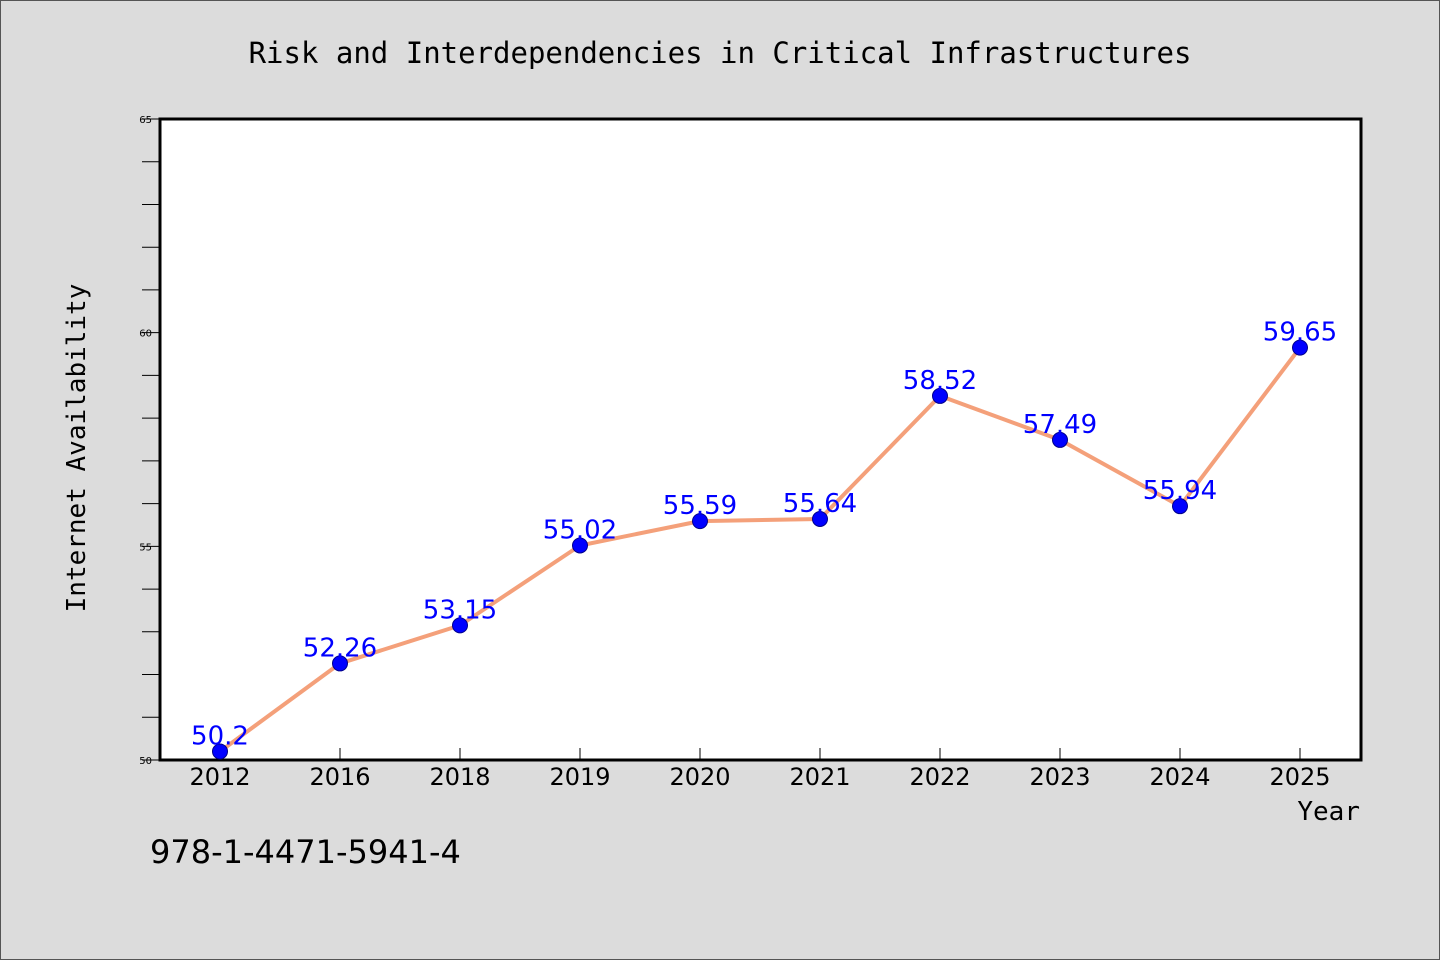 The width and height of the screenshot is (1440, 960). I want to click on x-axis: 2012 2016 2018 2019 2020 2021 2022 2023 2024 2025, so click(760, 769).